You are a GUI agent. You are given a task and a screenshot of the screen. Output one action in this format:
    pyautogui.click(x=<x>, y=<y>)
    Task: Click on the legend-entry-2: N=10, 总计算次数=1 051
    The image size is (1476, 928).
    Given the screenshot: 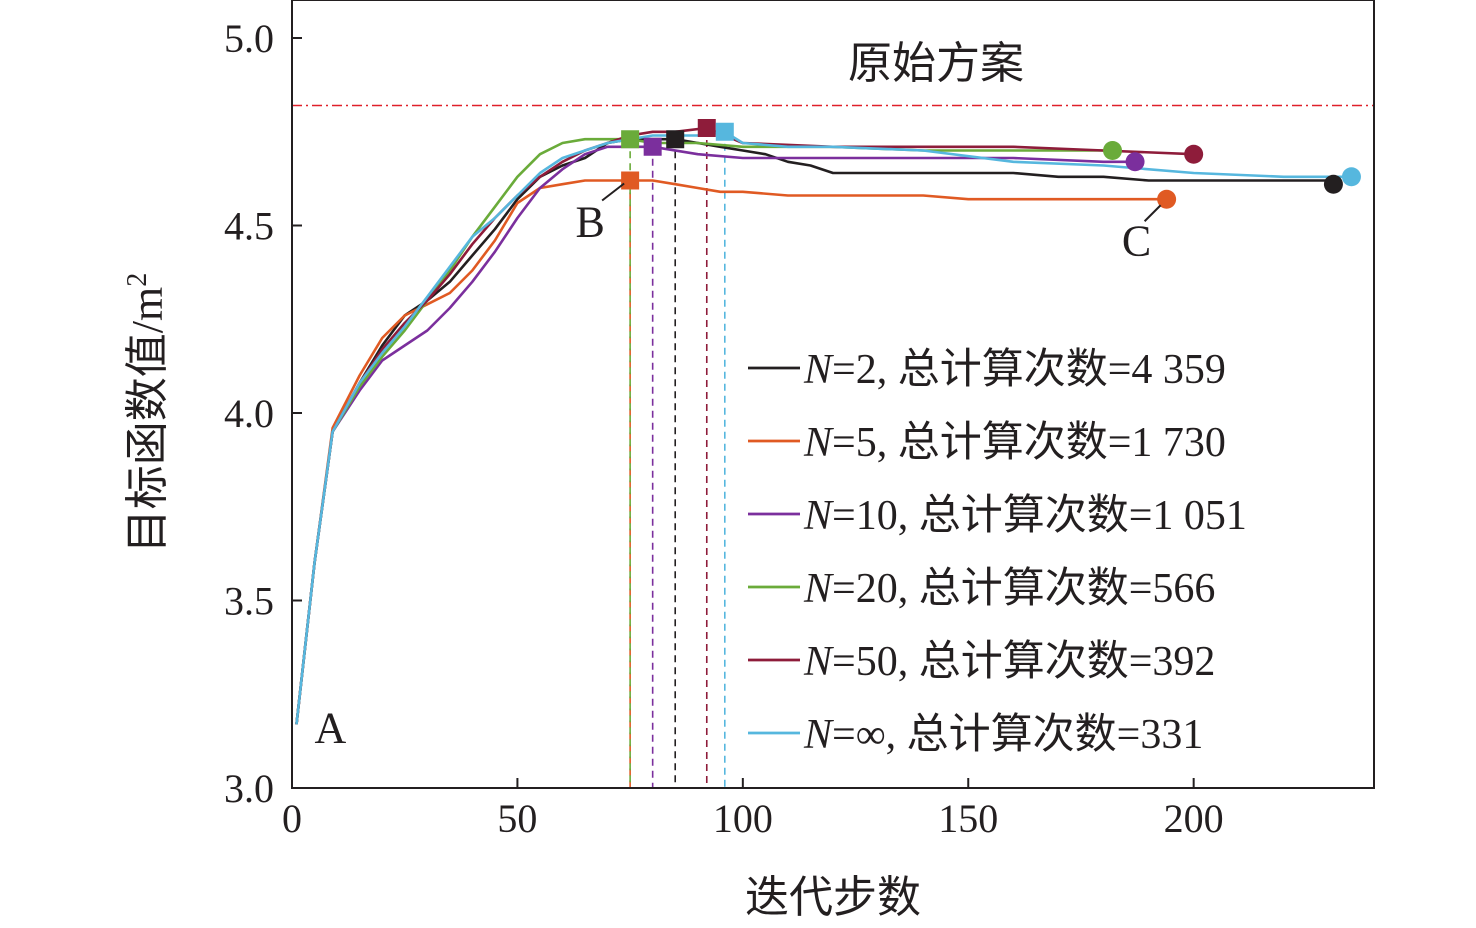 What is the action you would take?
    pyautogui.click(x=1025, y=516)
    